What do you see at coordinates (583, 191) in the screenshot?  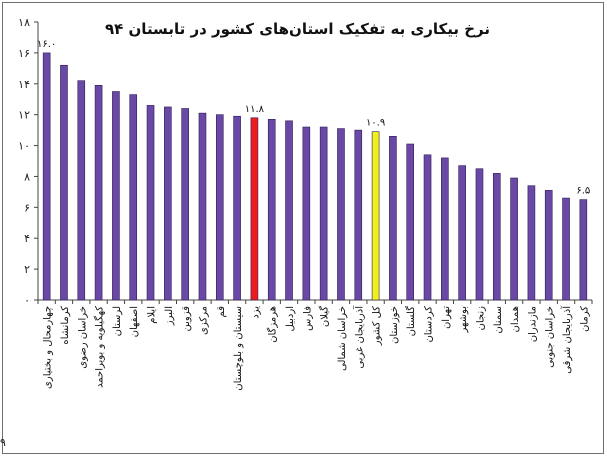 I see `data-label: ۶.۵` at bounding box center [583, 191].